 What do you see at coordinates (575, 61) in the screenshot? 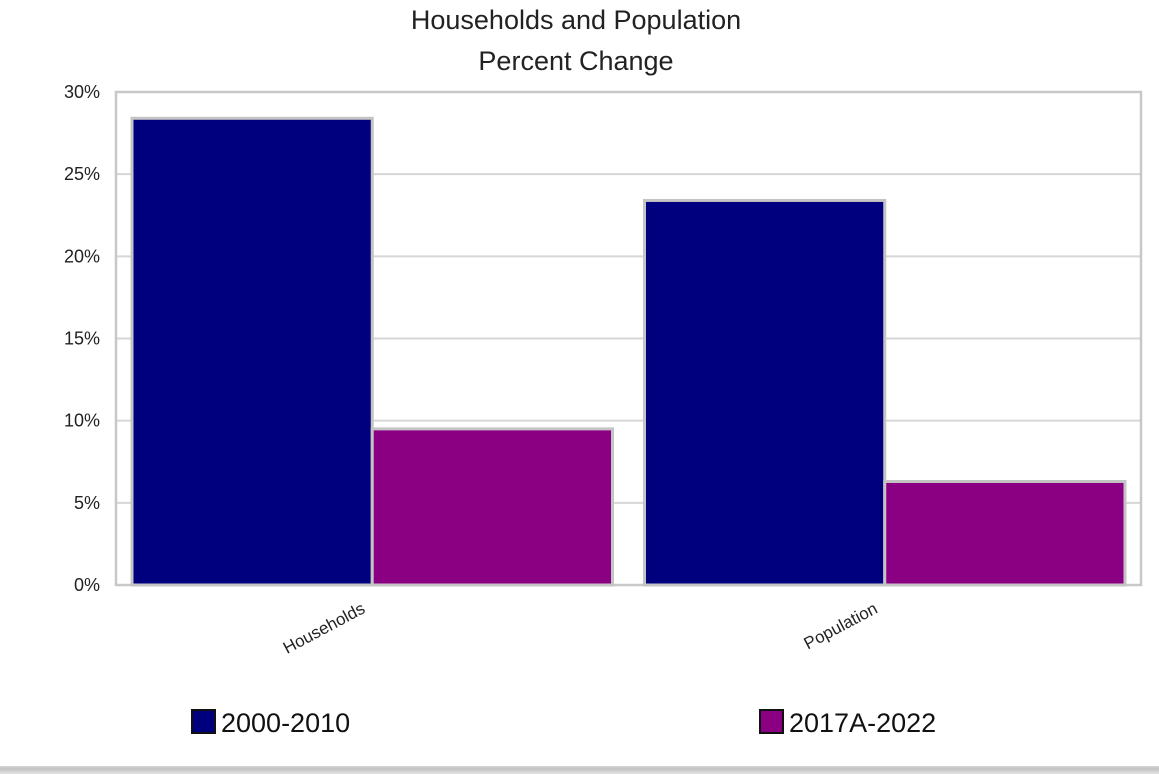
I see `chart-subtitle: Percent Change` at bounding box center [575, 61].